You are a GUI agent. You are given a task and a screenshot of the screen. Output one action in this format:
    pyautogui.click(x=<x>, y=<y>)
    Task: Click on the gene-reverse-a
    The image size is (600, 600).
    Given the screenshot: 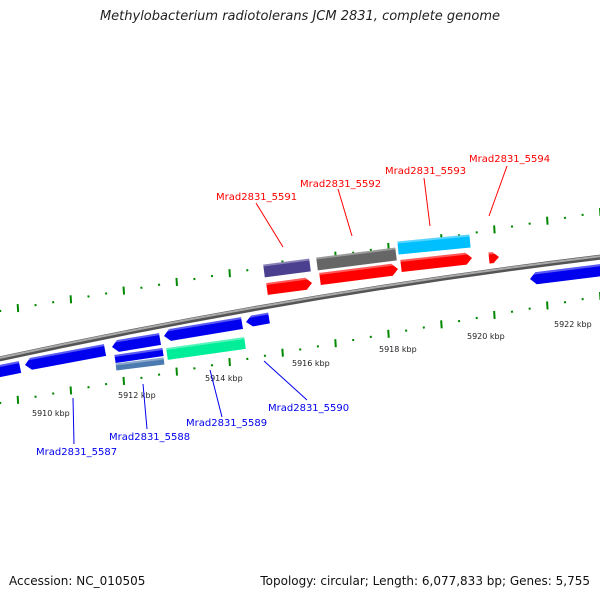 What is the action you would take?
    pyautogui.click(x=136, y=342)
    